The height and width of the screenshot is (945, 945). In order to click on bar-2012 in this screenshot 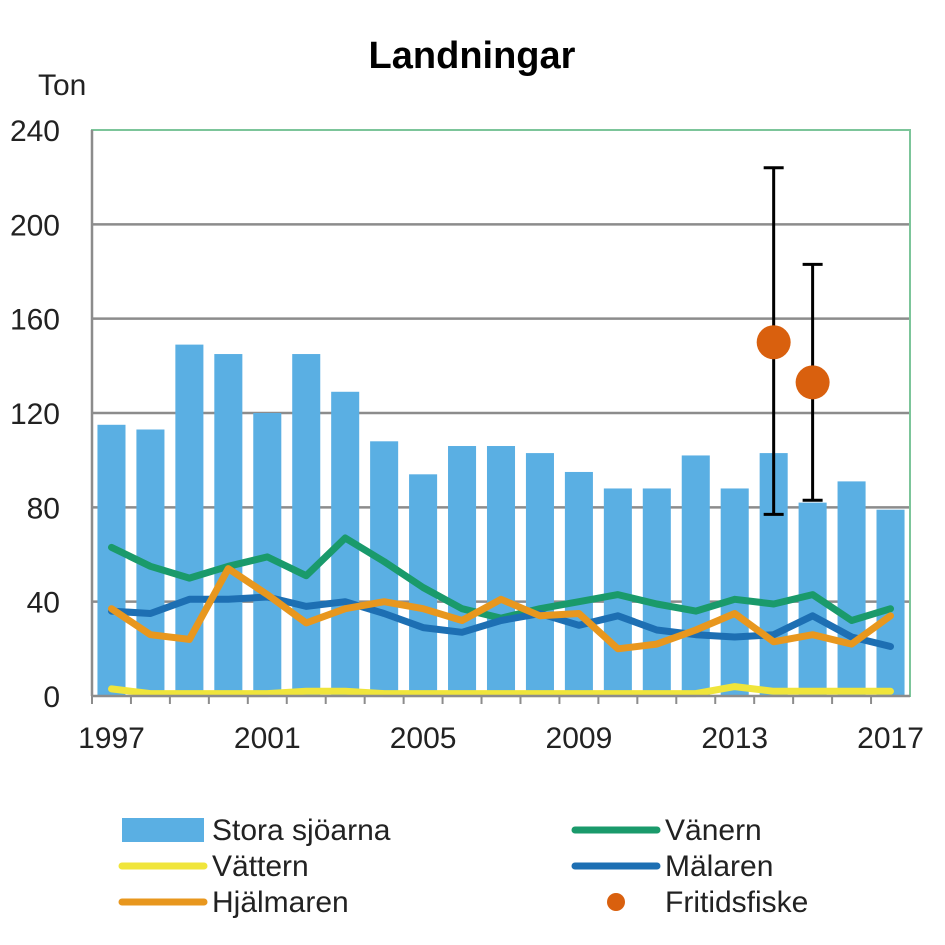, I will do `click(695, 575)`.